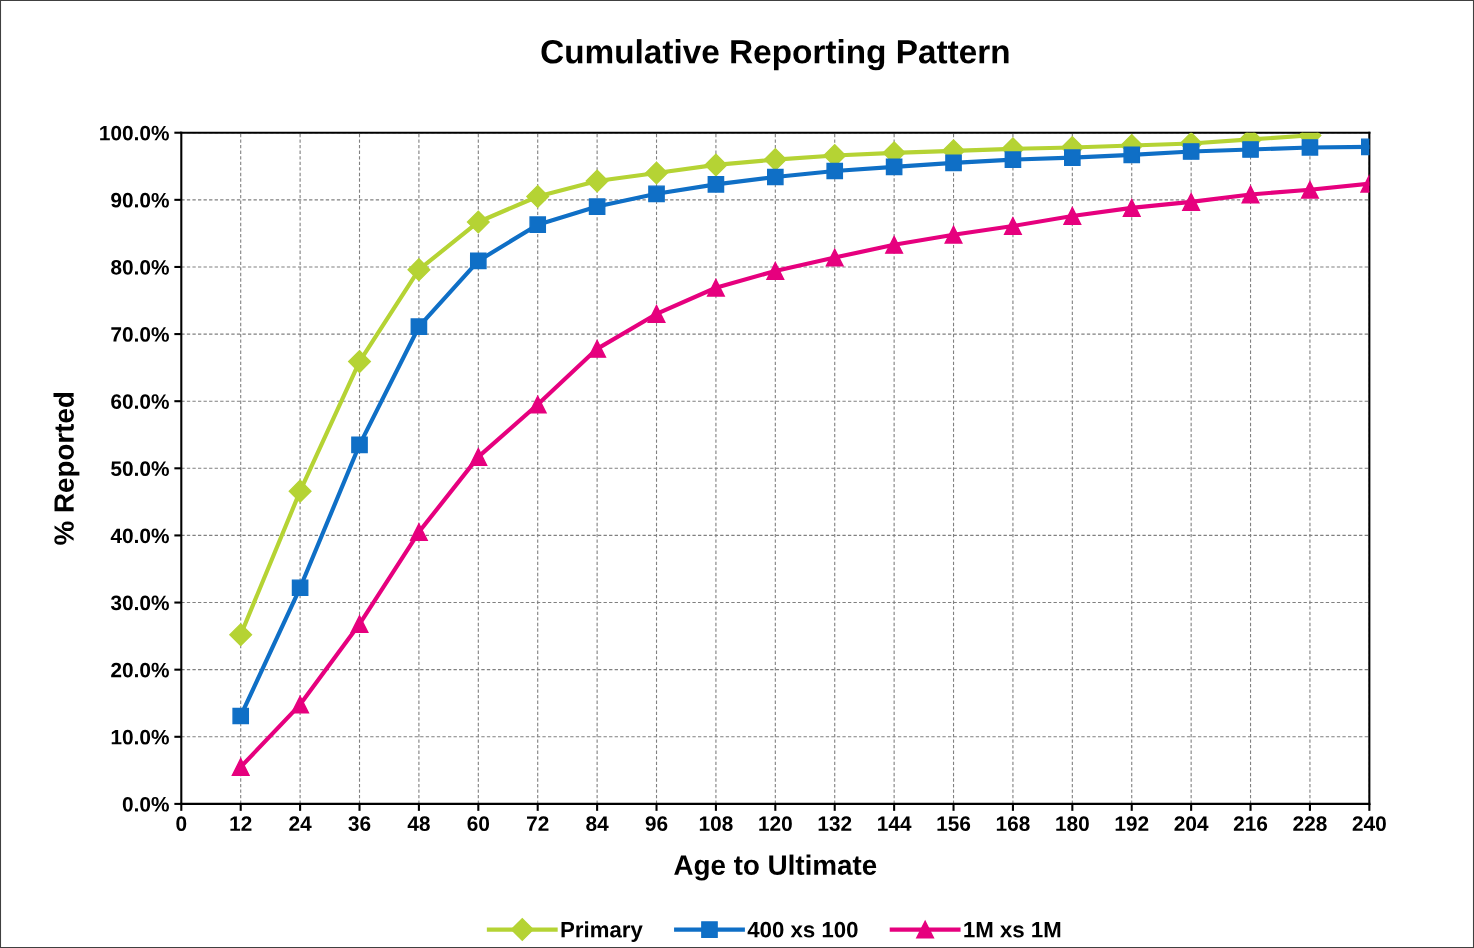 The height and width of the screenshot is (948, 1474). I want to click on y-axis-title: % Reported, so click(66, 468).